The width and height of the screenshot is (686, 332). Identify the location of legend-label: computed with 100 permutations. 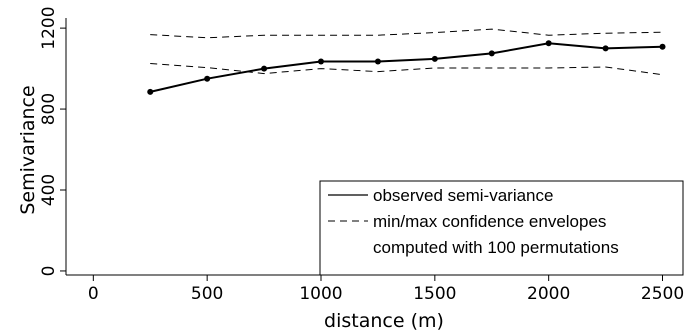
(496, 247).